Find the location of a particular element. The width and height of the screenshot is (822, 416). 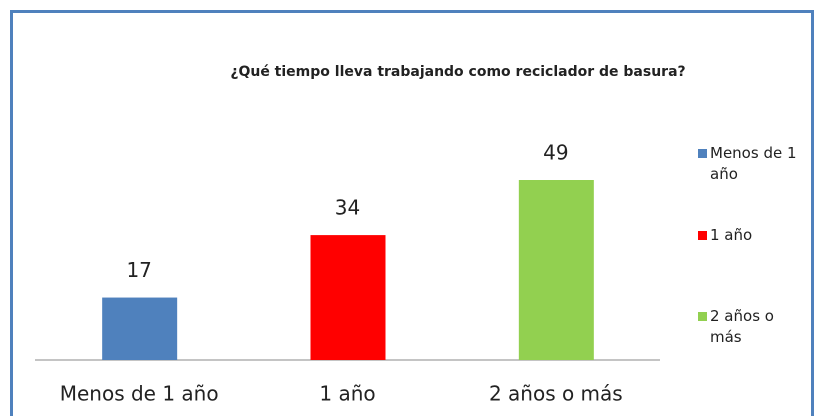

data-label: 17 is located at coordinates (138, 270).